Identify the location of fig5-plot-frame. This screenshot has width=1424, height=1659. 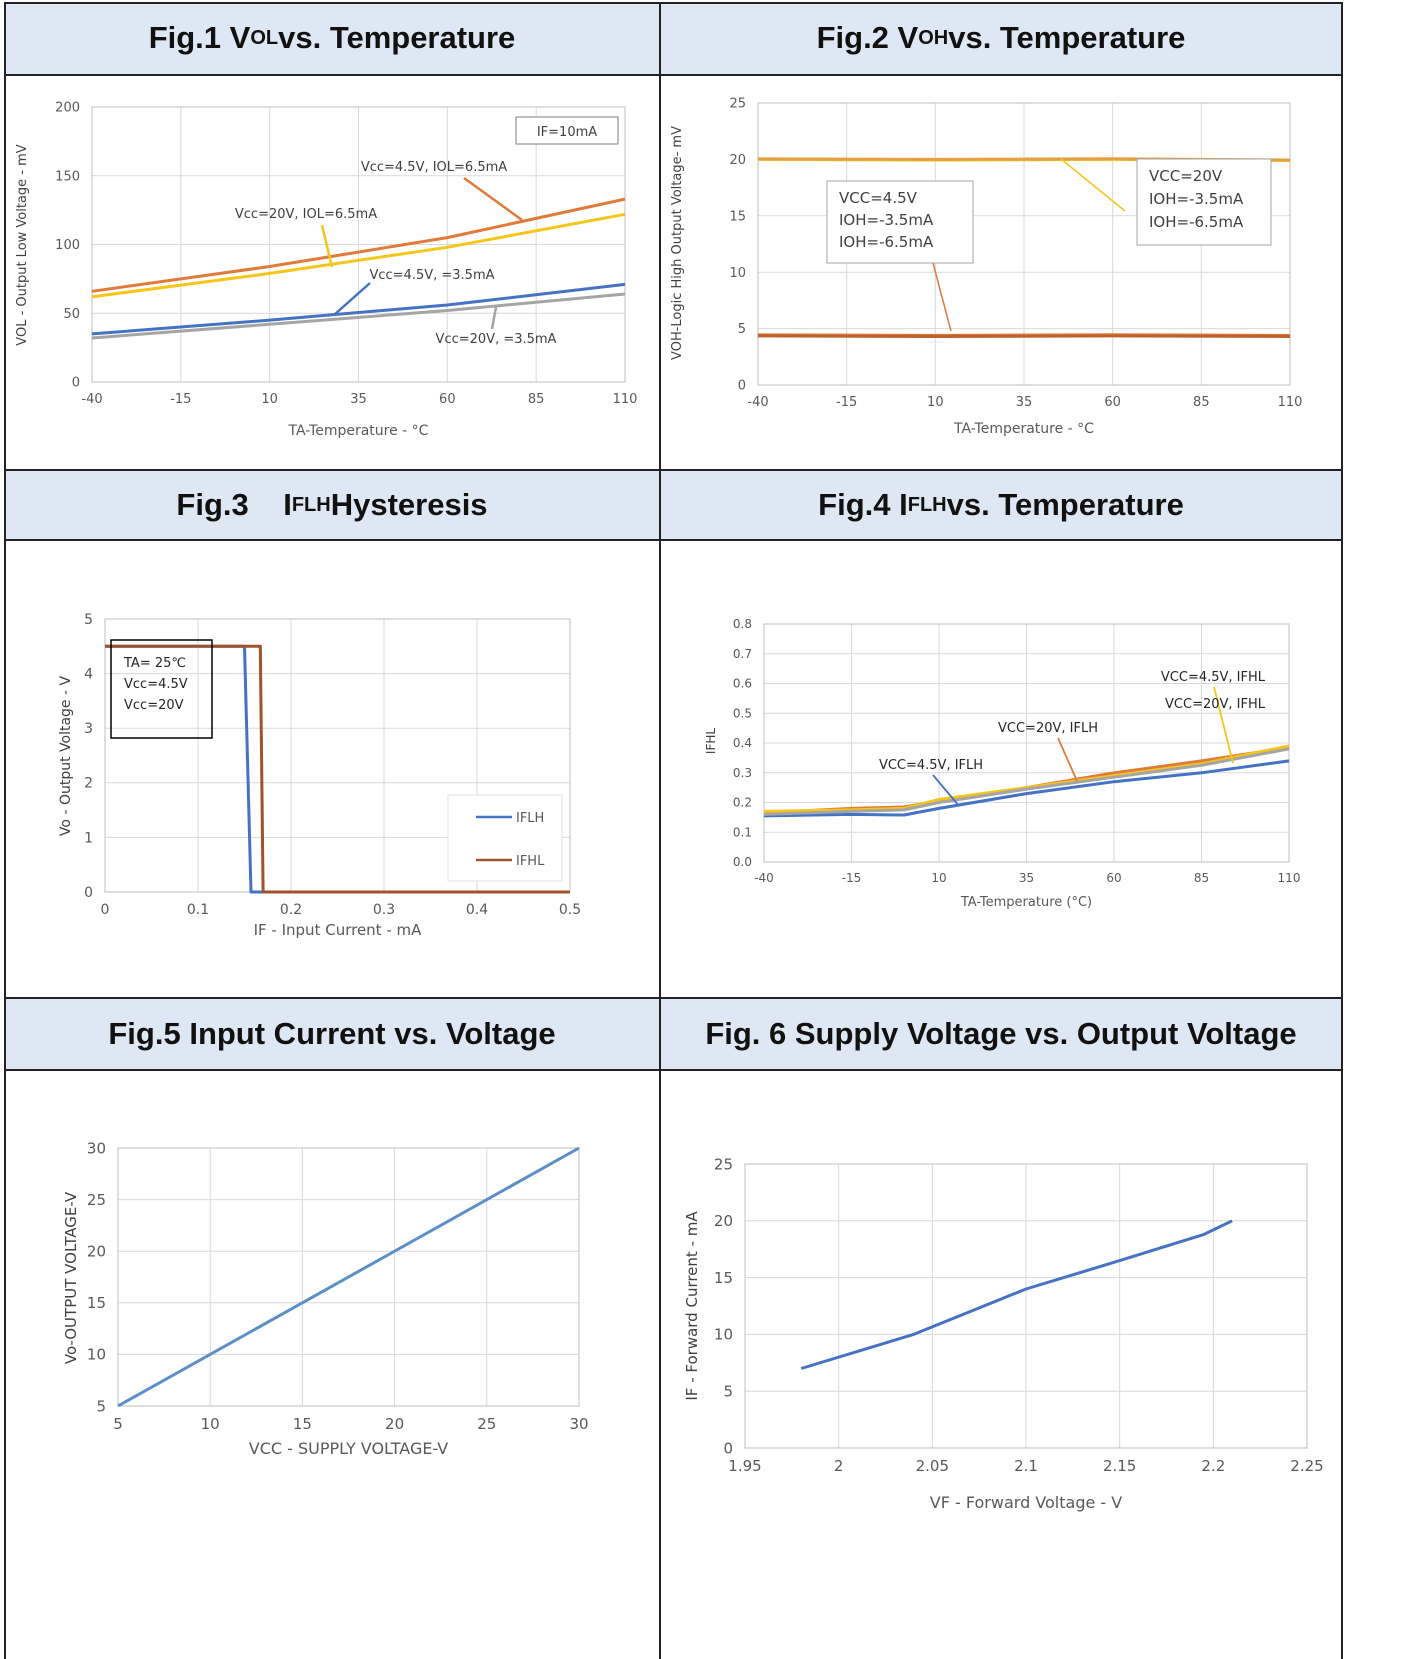
(348, 1277).